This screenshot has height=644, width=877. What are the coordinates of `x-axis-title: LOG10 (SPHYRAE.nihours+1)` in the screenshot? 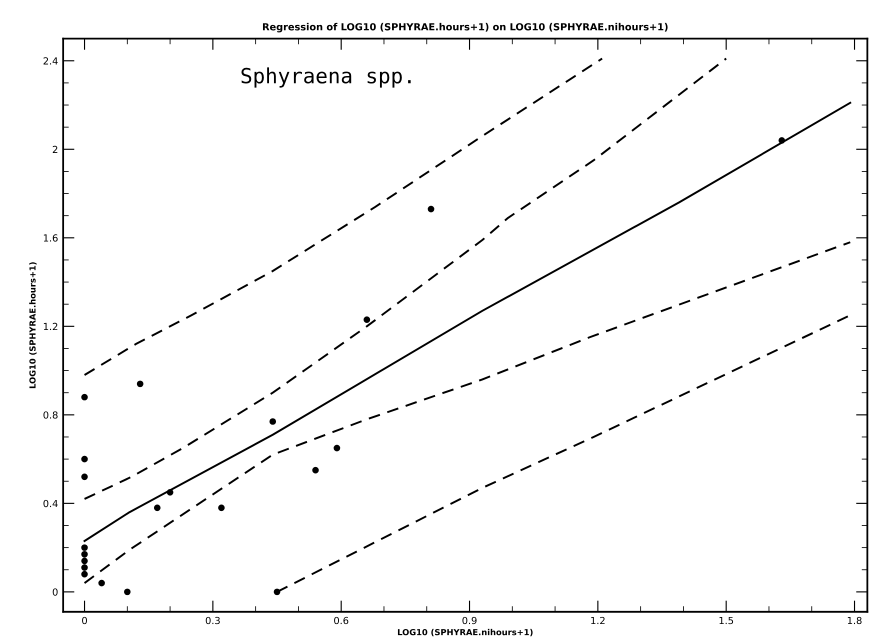 It's located at (465, 632).